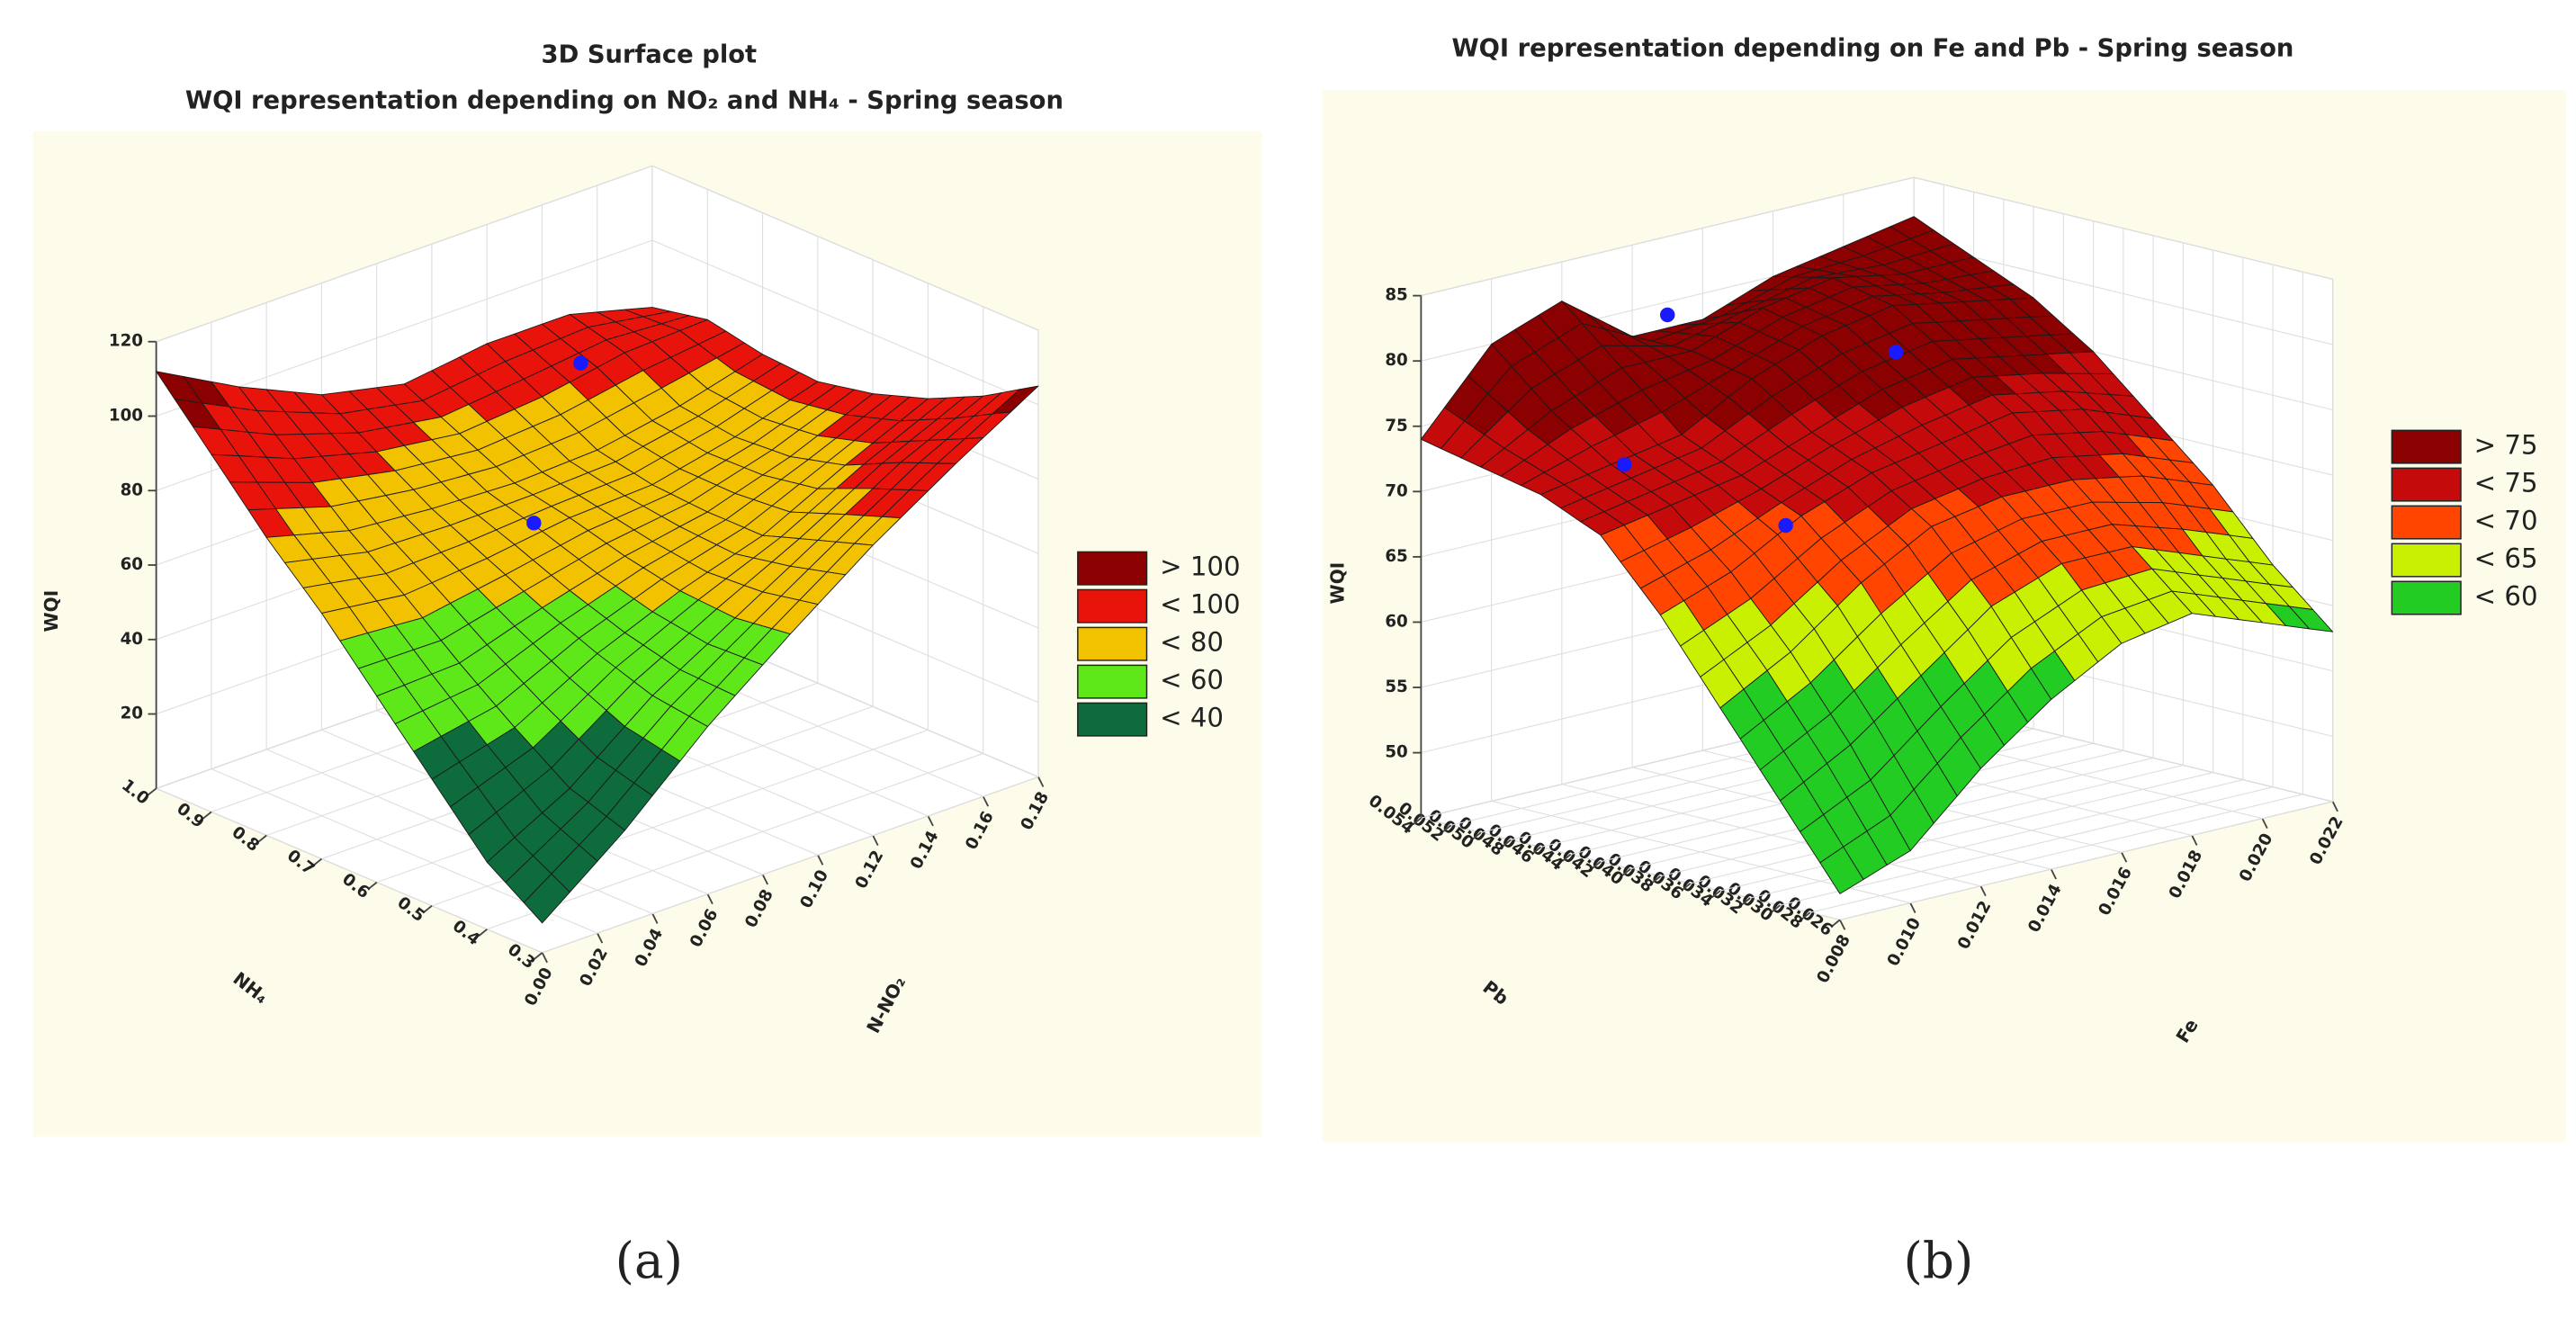 The image size is (2576, 1319). Describe the element at coordinates (1396, 686) in the screenshot. I see `z-tick-label: 55` at that location.